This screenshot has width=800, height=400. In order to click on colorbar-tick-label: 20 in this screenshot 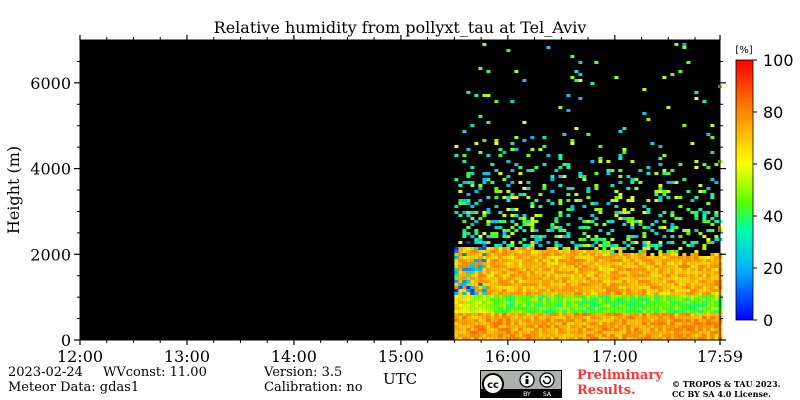, I will do `click(773, 268)`.